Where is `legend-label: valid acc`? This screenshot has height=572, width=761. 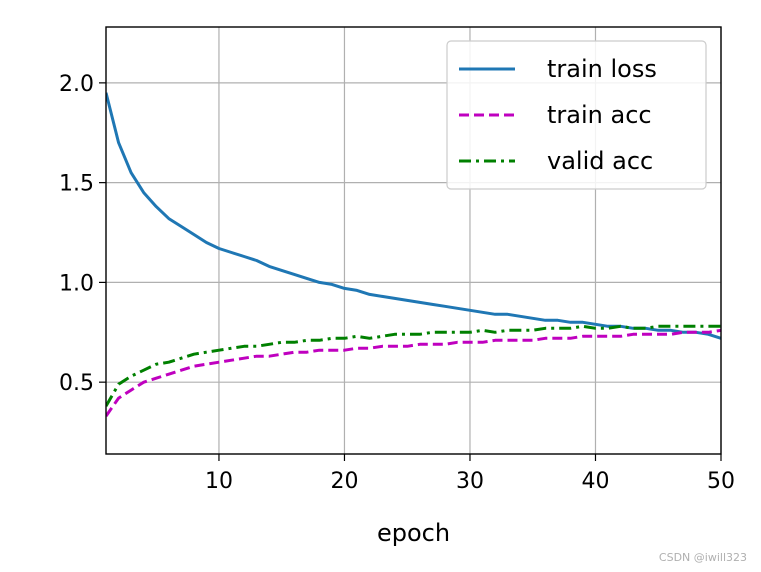 legend-label: valid acc is located at coordinates (600, 161).